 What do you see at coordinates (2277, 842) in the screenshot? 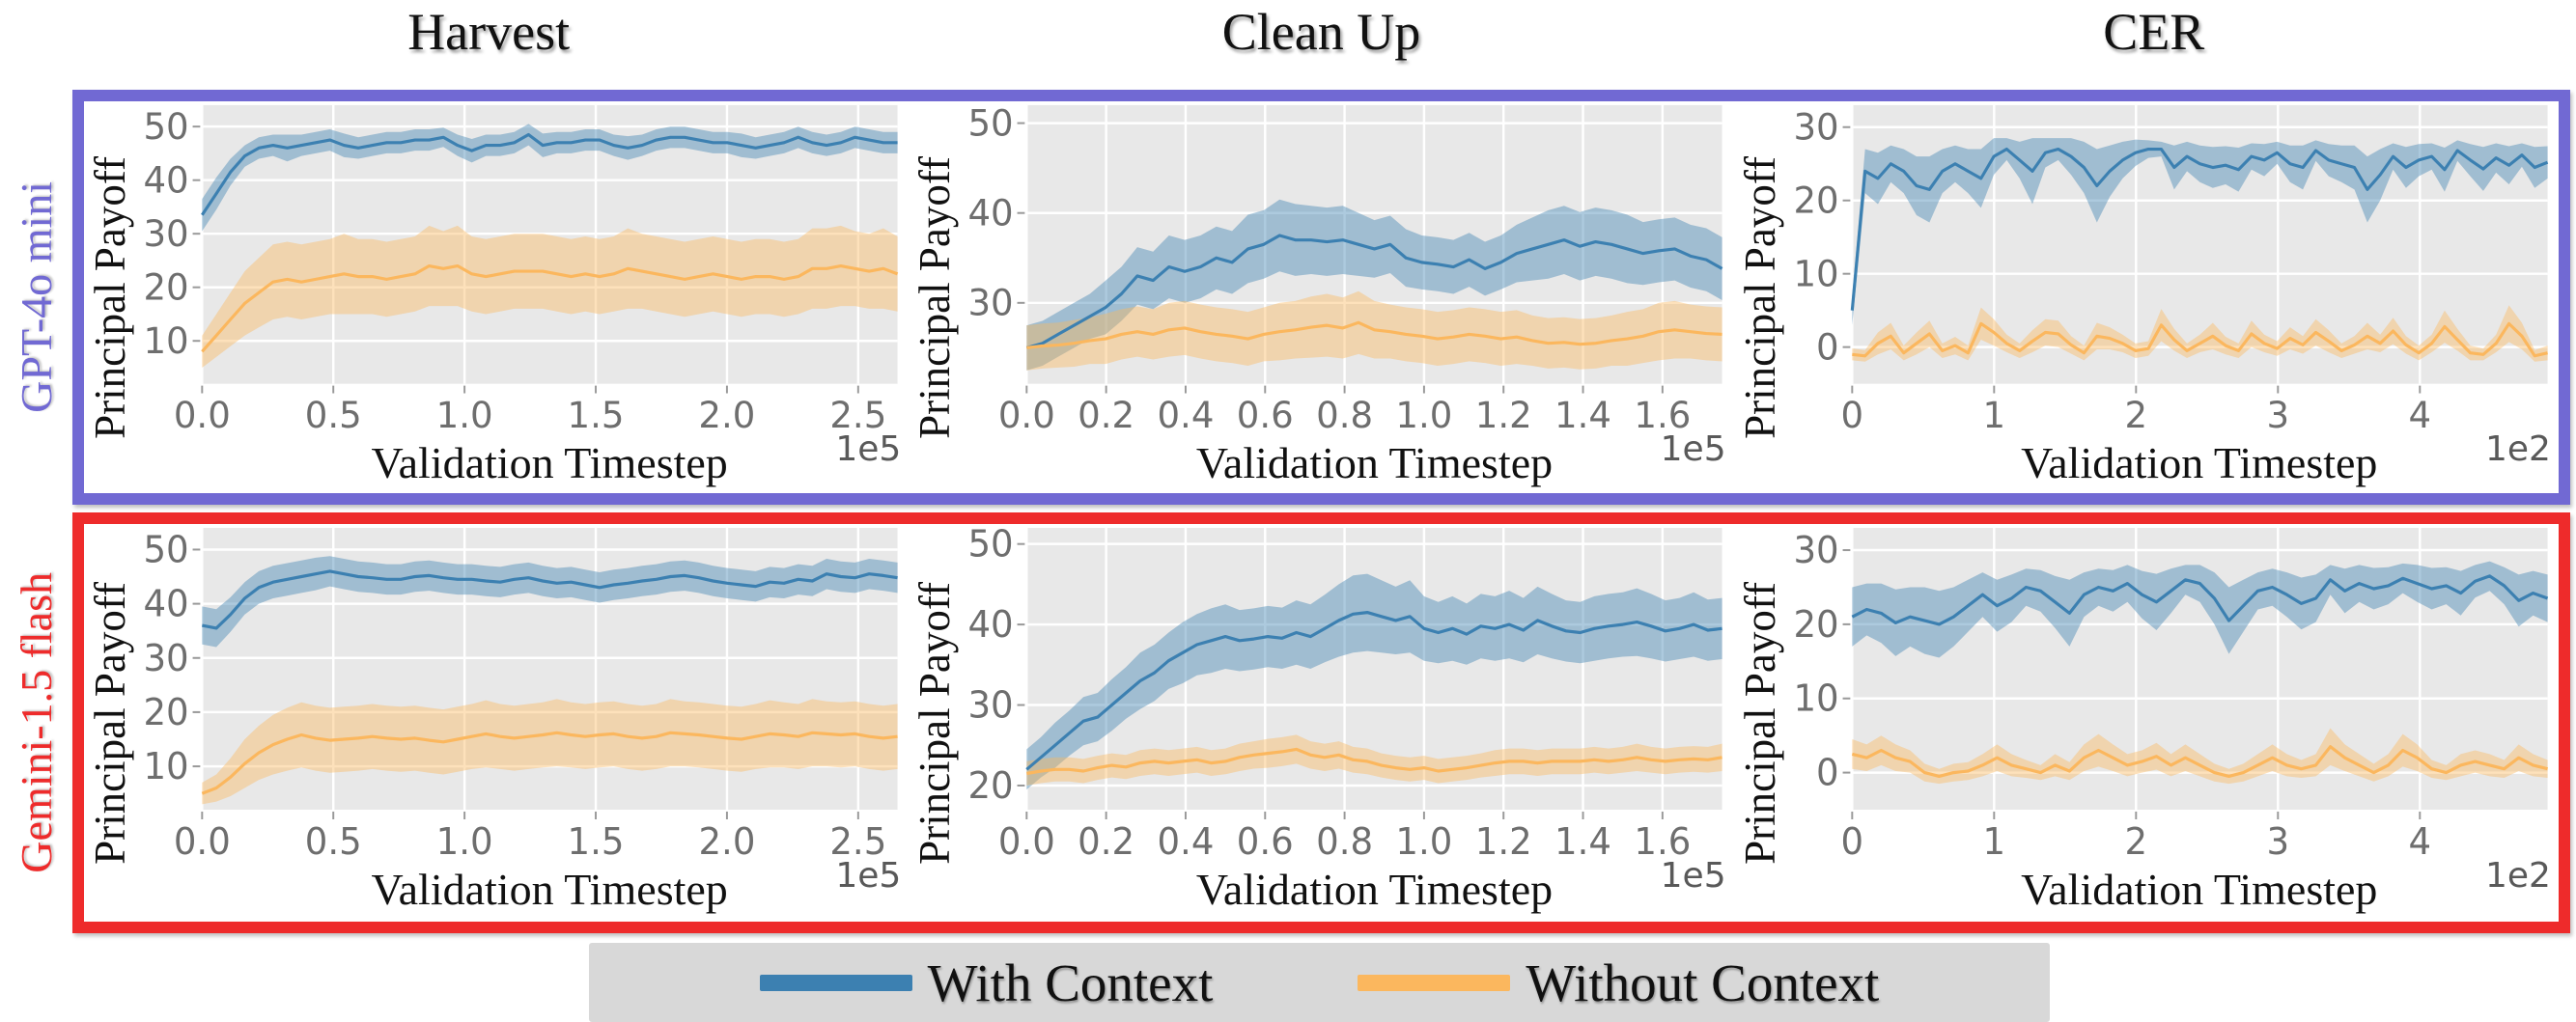
I see `svg-text: 3` at bounding box center [2277, 842].